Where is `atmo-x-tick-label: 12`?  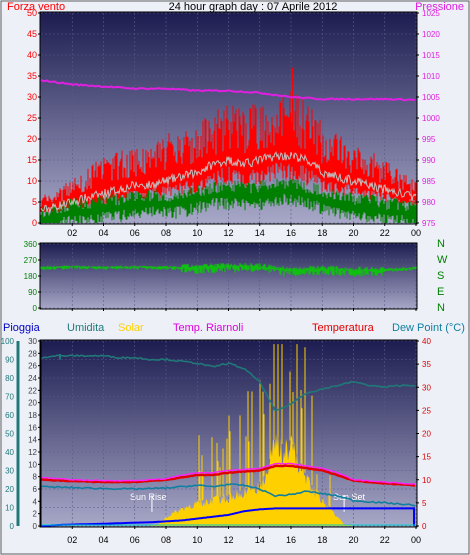 atmo-x-tick-label: 12 is located at coordinates (228, 540).